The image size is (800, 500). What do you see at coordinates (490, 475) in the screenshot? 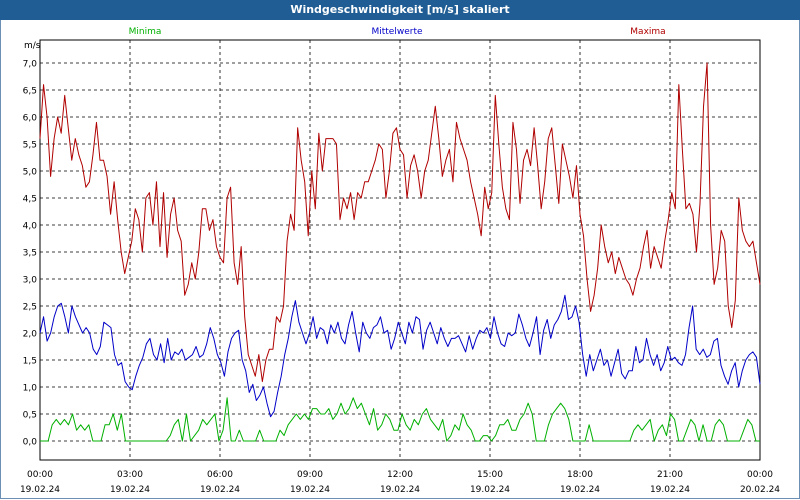
I see `x-tick-time-label: 15:00` at bounding box center [490, 475].